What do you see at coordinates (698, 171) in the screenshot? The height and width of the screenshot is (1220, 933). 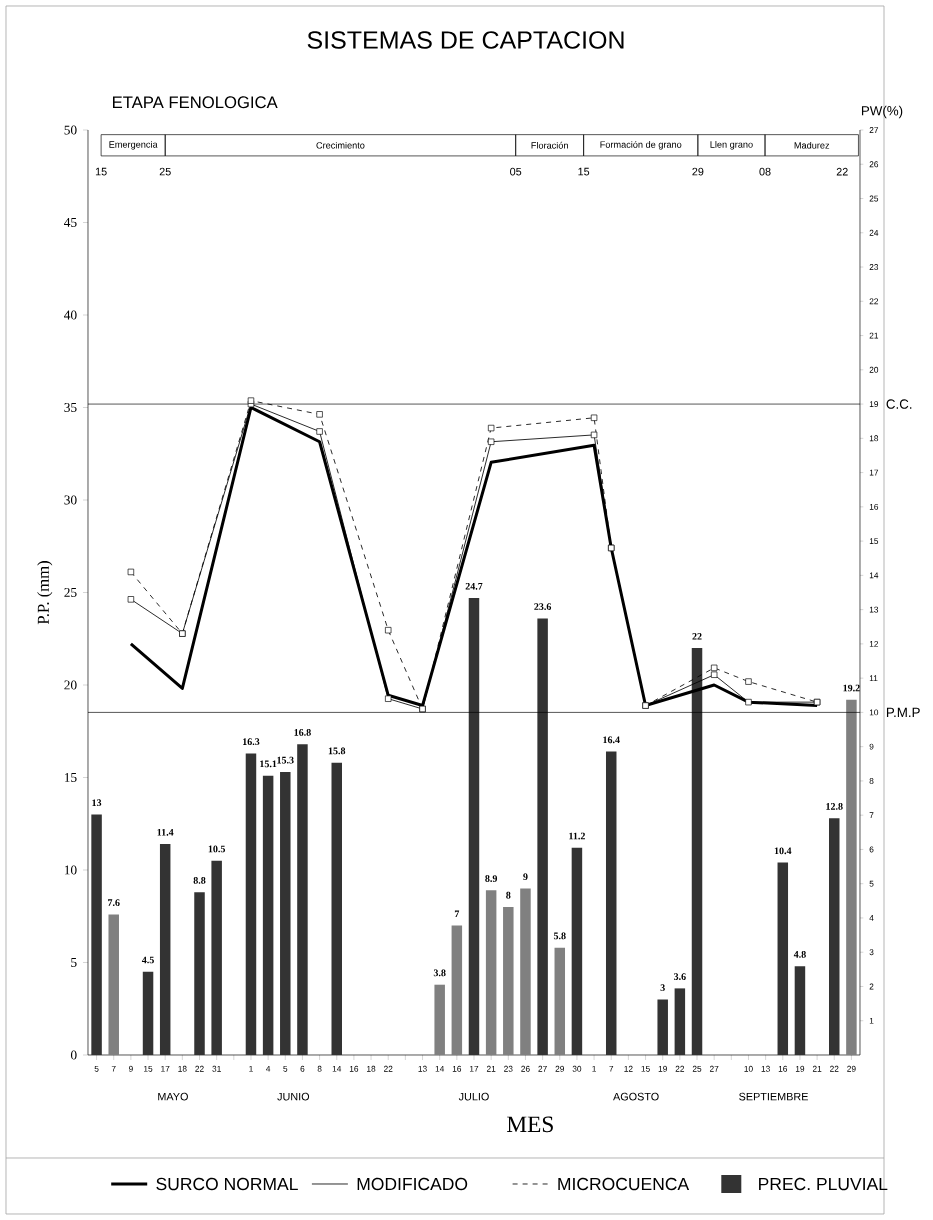 I see `annotation: 29` at bounding box center [698, 171].